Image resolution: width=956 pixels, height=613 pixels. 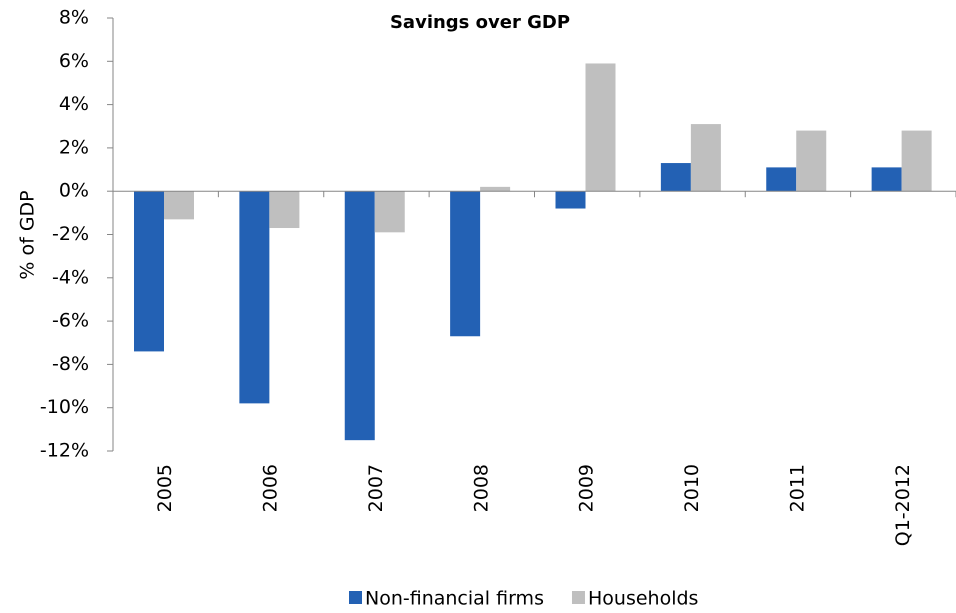 I want to click on y-tick-label: -8%, so click(x=70, y=364).